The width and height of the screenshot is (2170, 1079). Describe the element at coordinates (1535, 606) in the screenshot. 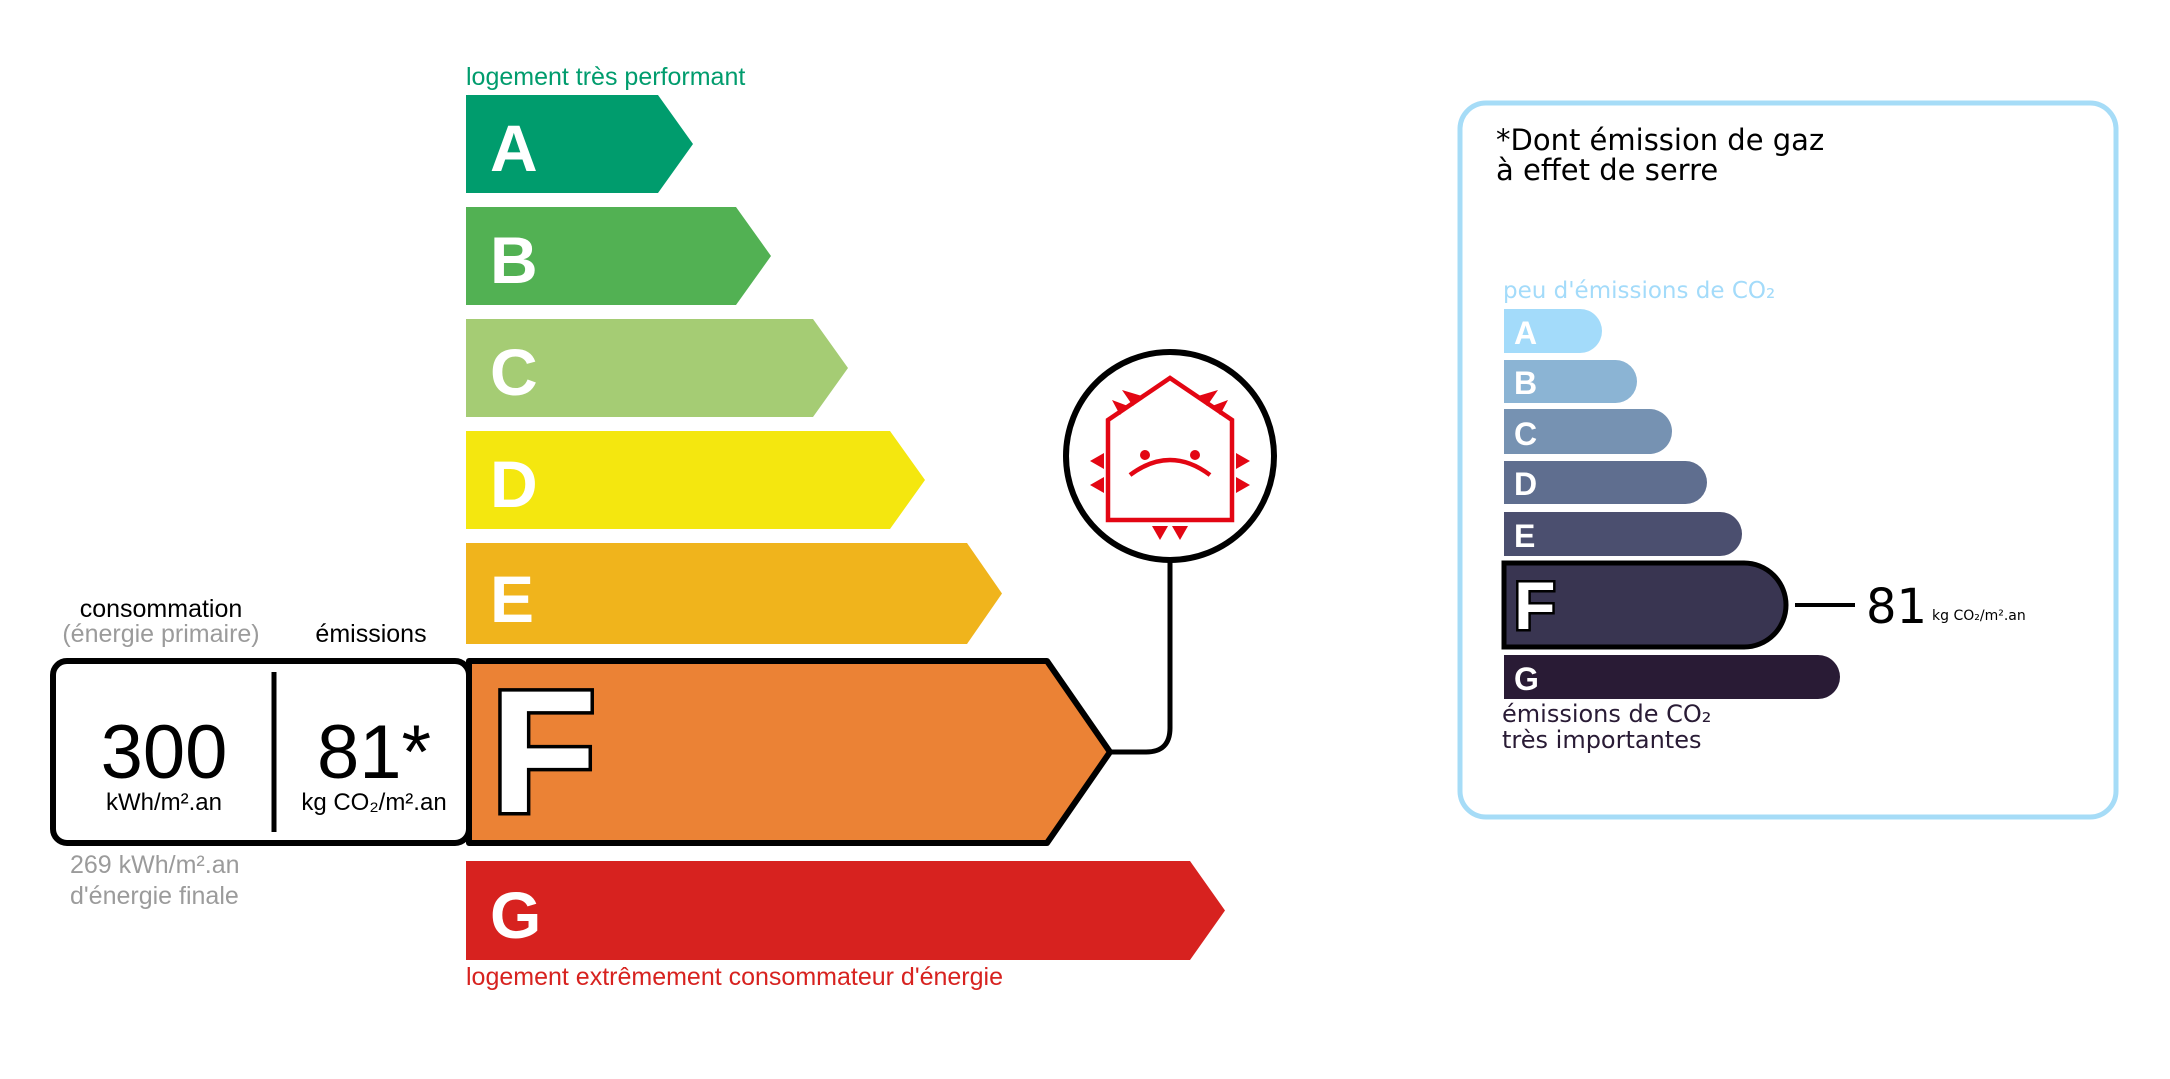

I see `ges-grade-letter: F` at that location.